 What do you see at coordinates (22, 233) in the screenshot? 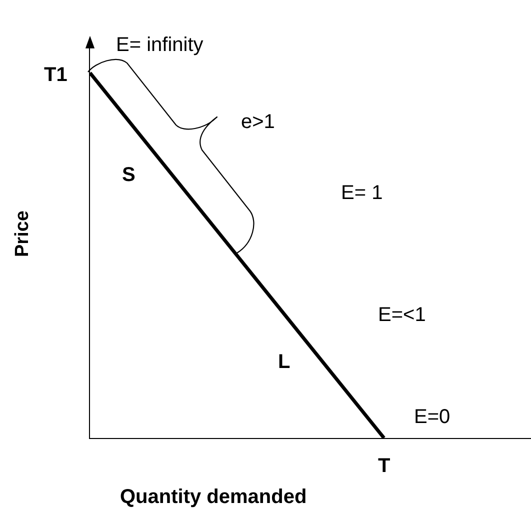
I see `y-axis-title: Price` at bounding box center [22, 233].